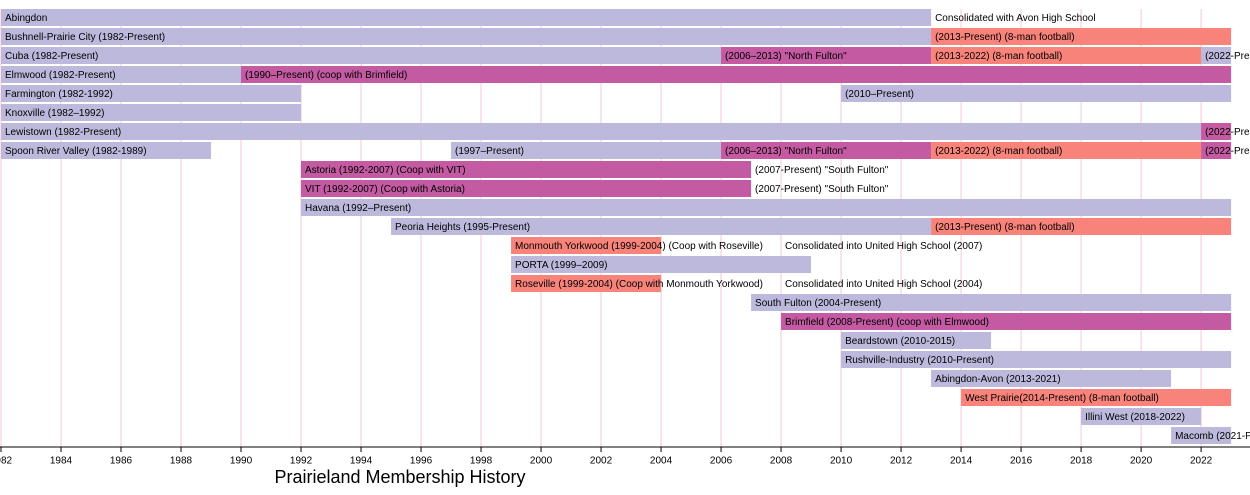 Image resolution: width=1250 pixels, height=495 pixels. What do you see at coordinates (781, 461) in the screenshot?
I see `x-tick-label: 2008` at bounding box center [781, 461].